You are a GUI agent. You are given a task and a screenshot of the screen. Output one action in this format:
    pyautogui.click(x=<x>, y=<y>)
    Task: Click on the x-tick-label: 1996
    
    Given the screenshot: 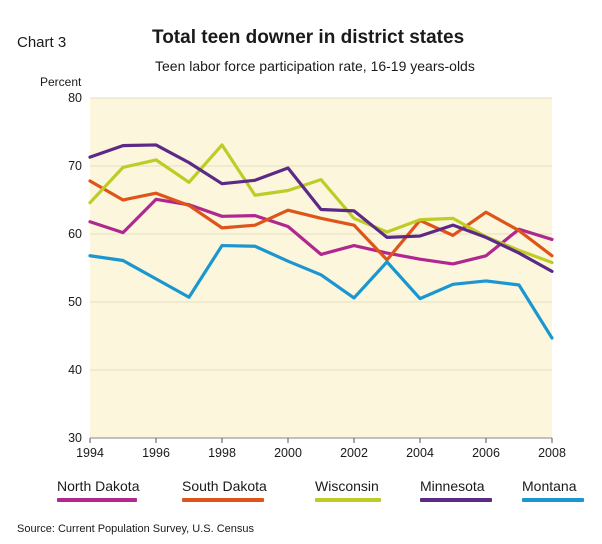 What is the action you would take?
    pyautogui.click(x=156, y=453)
    